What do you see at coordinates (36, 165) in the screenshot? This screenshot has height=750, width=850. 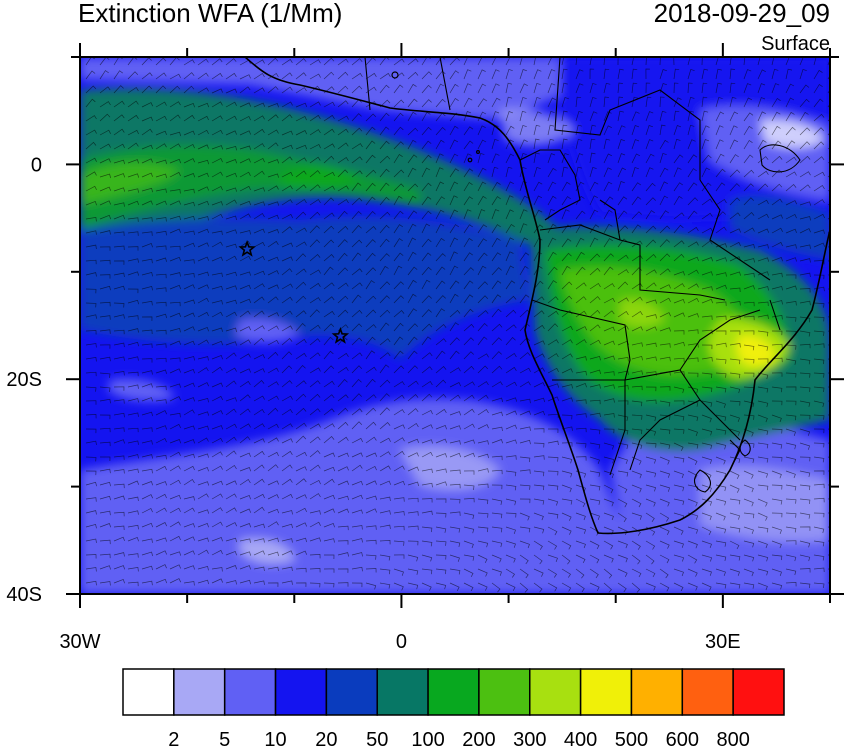 I see `y-tick-label: 0` at bounding box center [36, 165].